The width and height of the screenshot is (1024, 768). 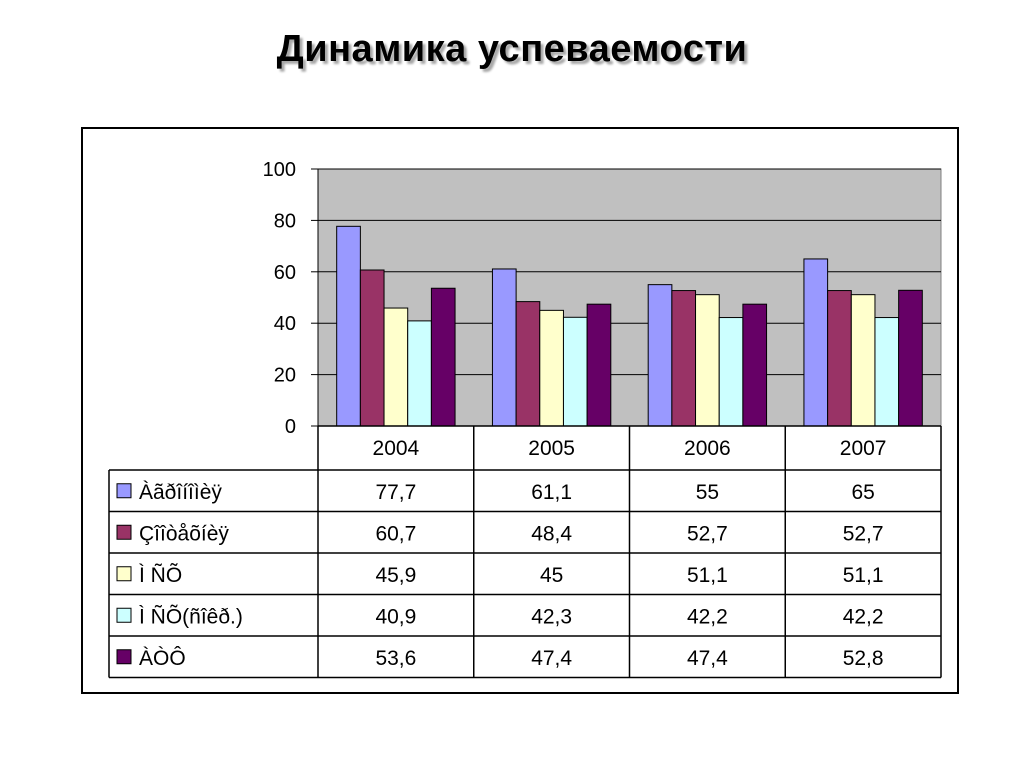 I want to click on data-label: 52,8, so click(x=863, y=658).